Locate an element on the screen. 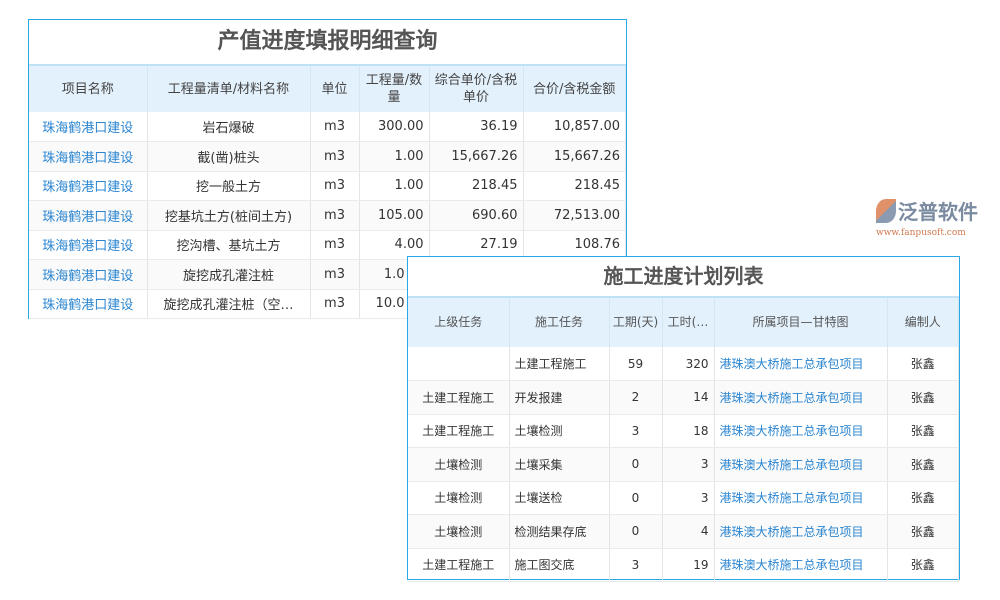 The width and height of the screenshot is (1000, 600). table-cell: 18 is located at coordinates (688, 431).